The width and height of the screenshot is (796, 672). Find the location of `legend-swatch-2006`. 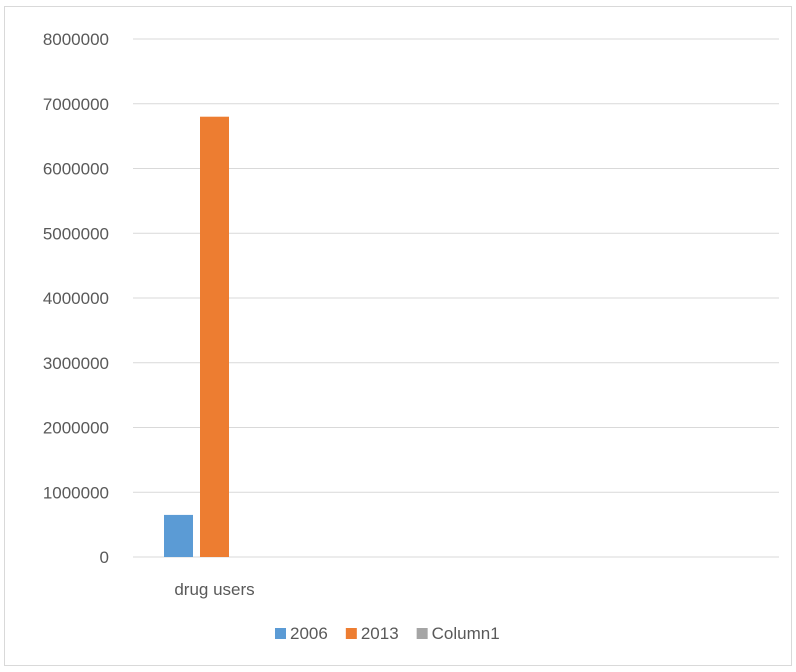

legend-swatch-2006 is located at coordinates (280, 633).